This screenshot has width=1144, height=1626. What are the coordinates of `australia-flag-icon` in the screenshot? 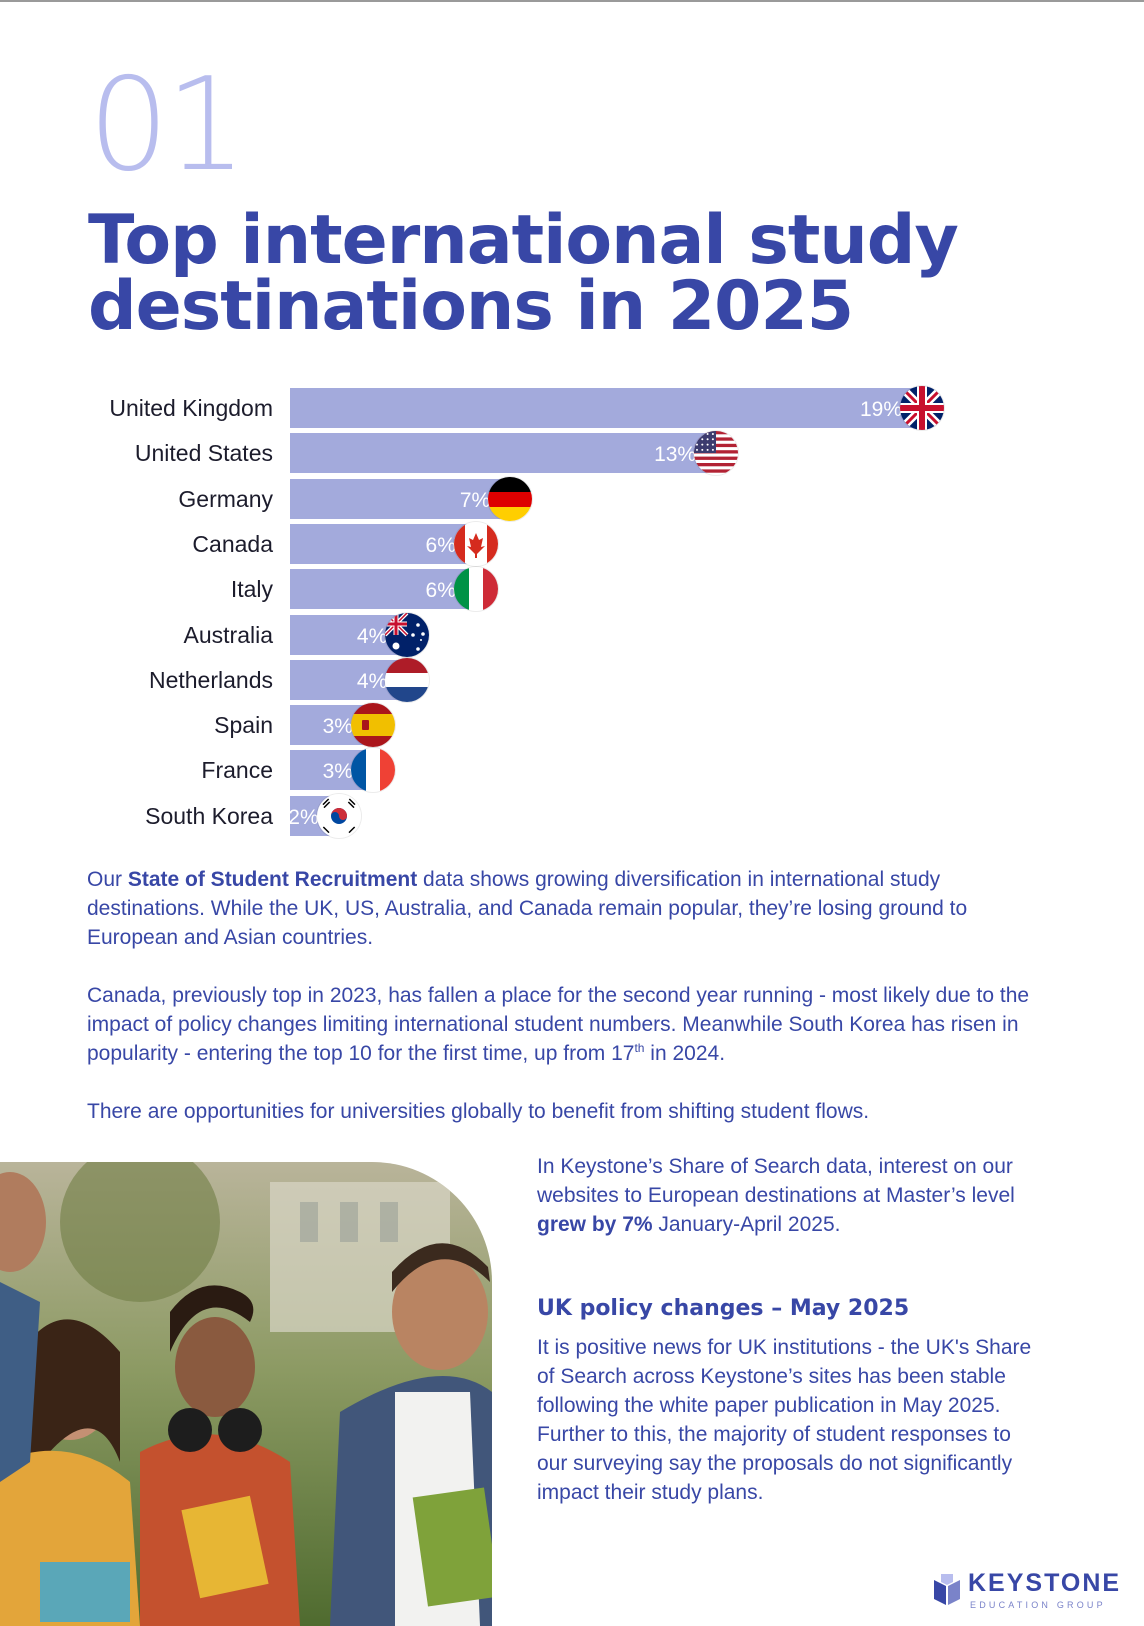 It's located at (407, 634).